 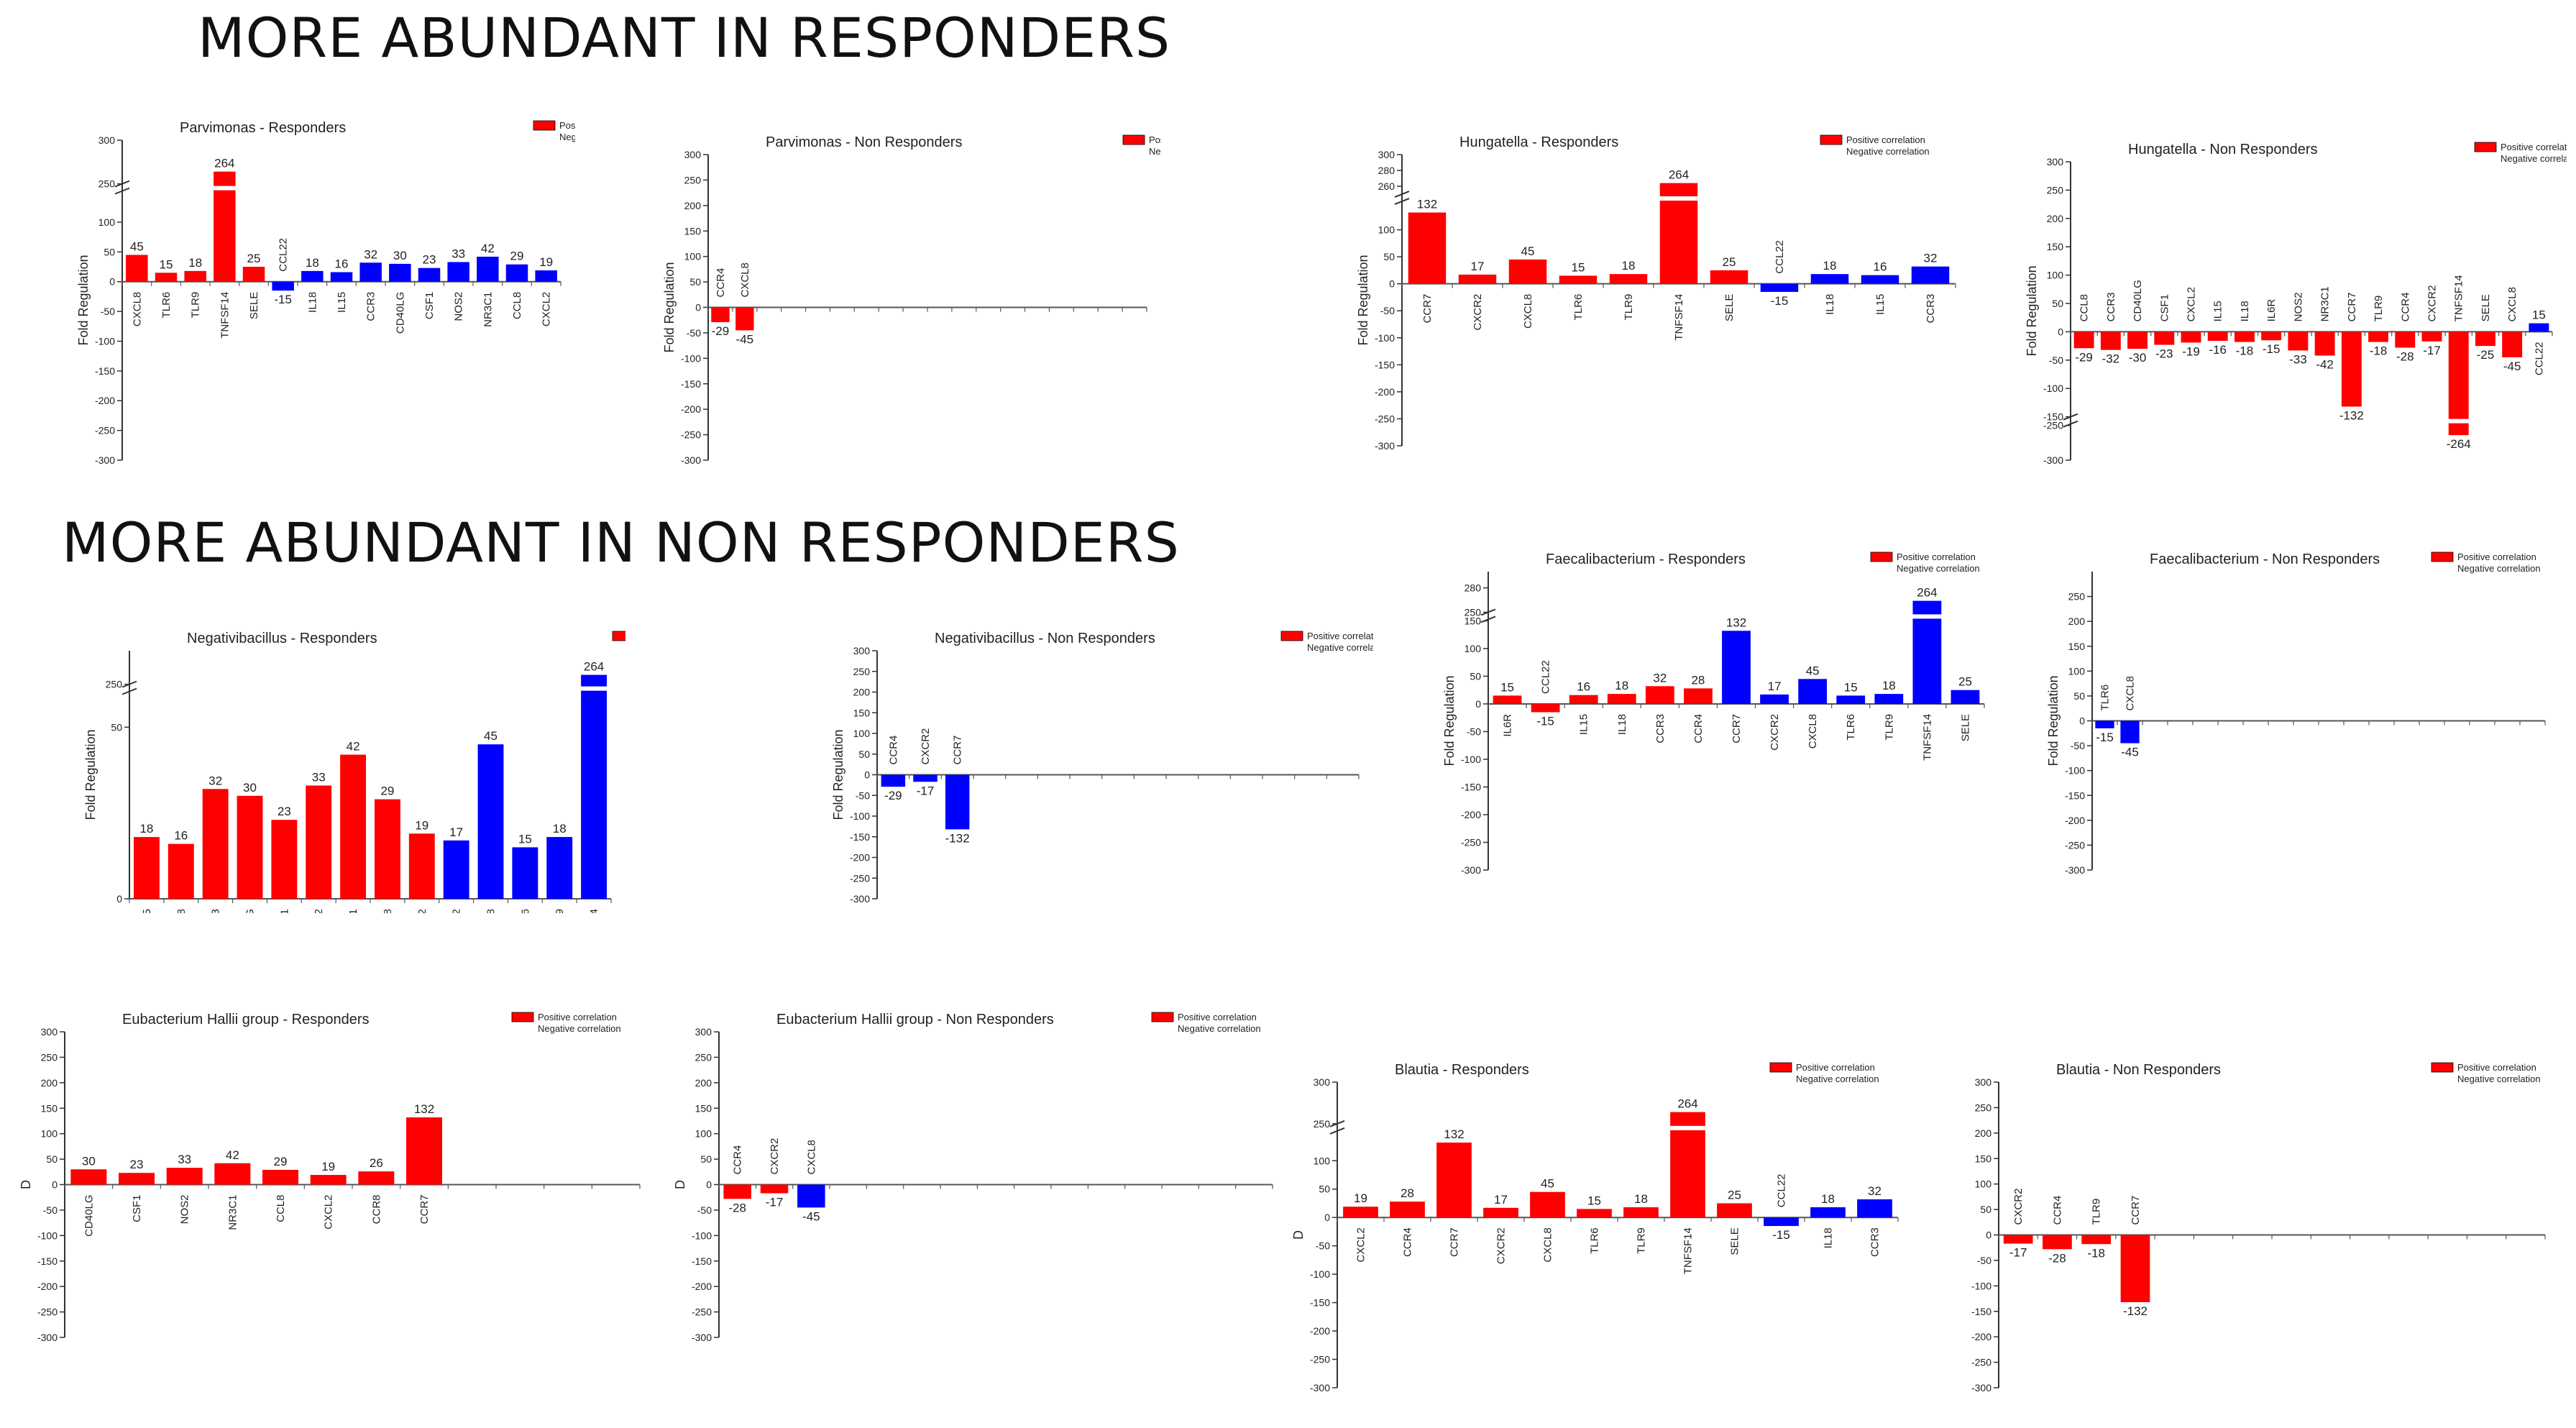 I want to click on category-label: CD40LG, so click(x=400, y=313).